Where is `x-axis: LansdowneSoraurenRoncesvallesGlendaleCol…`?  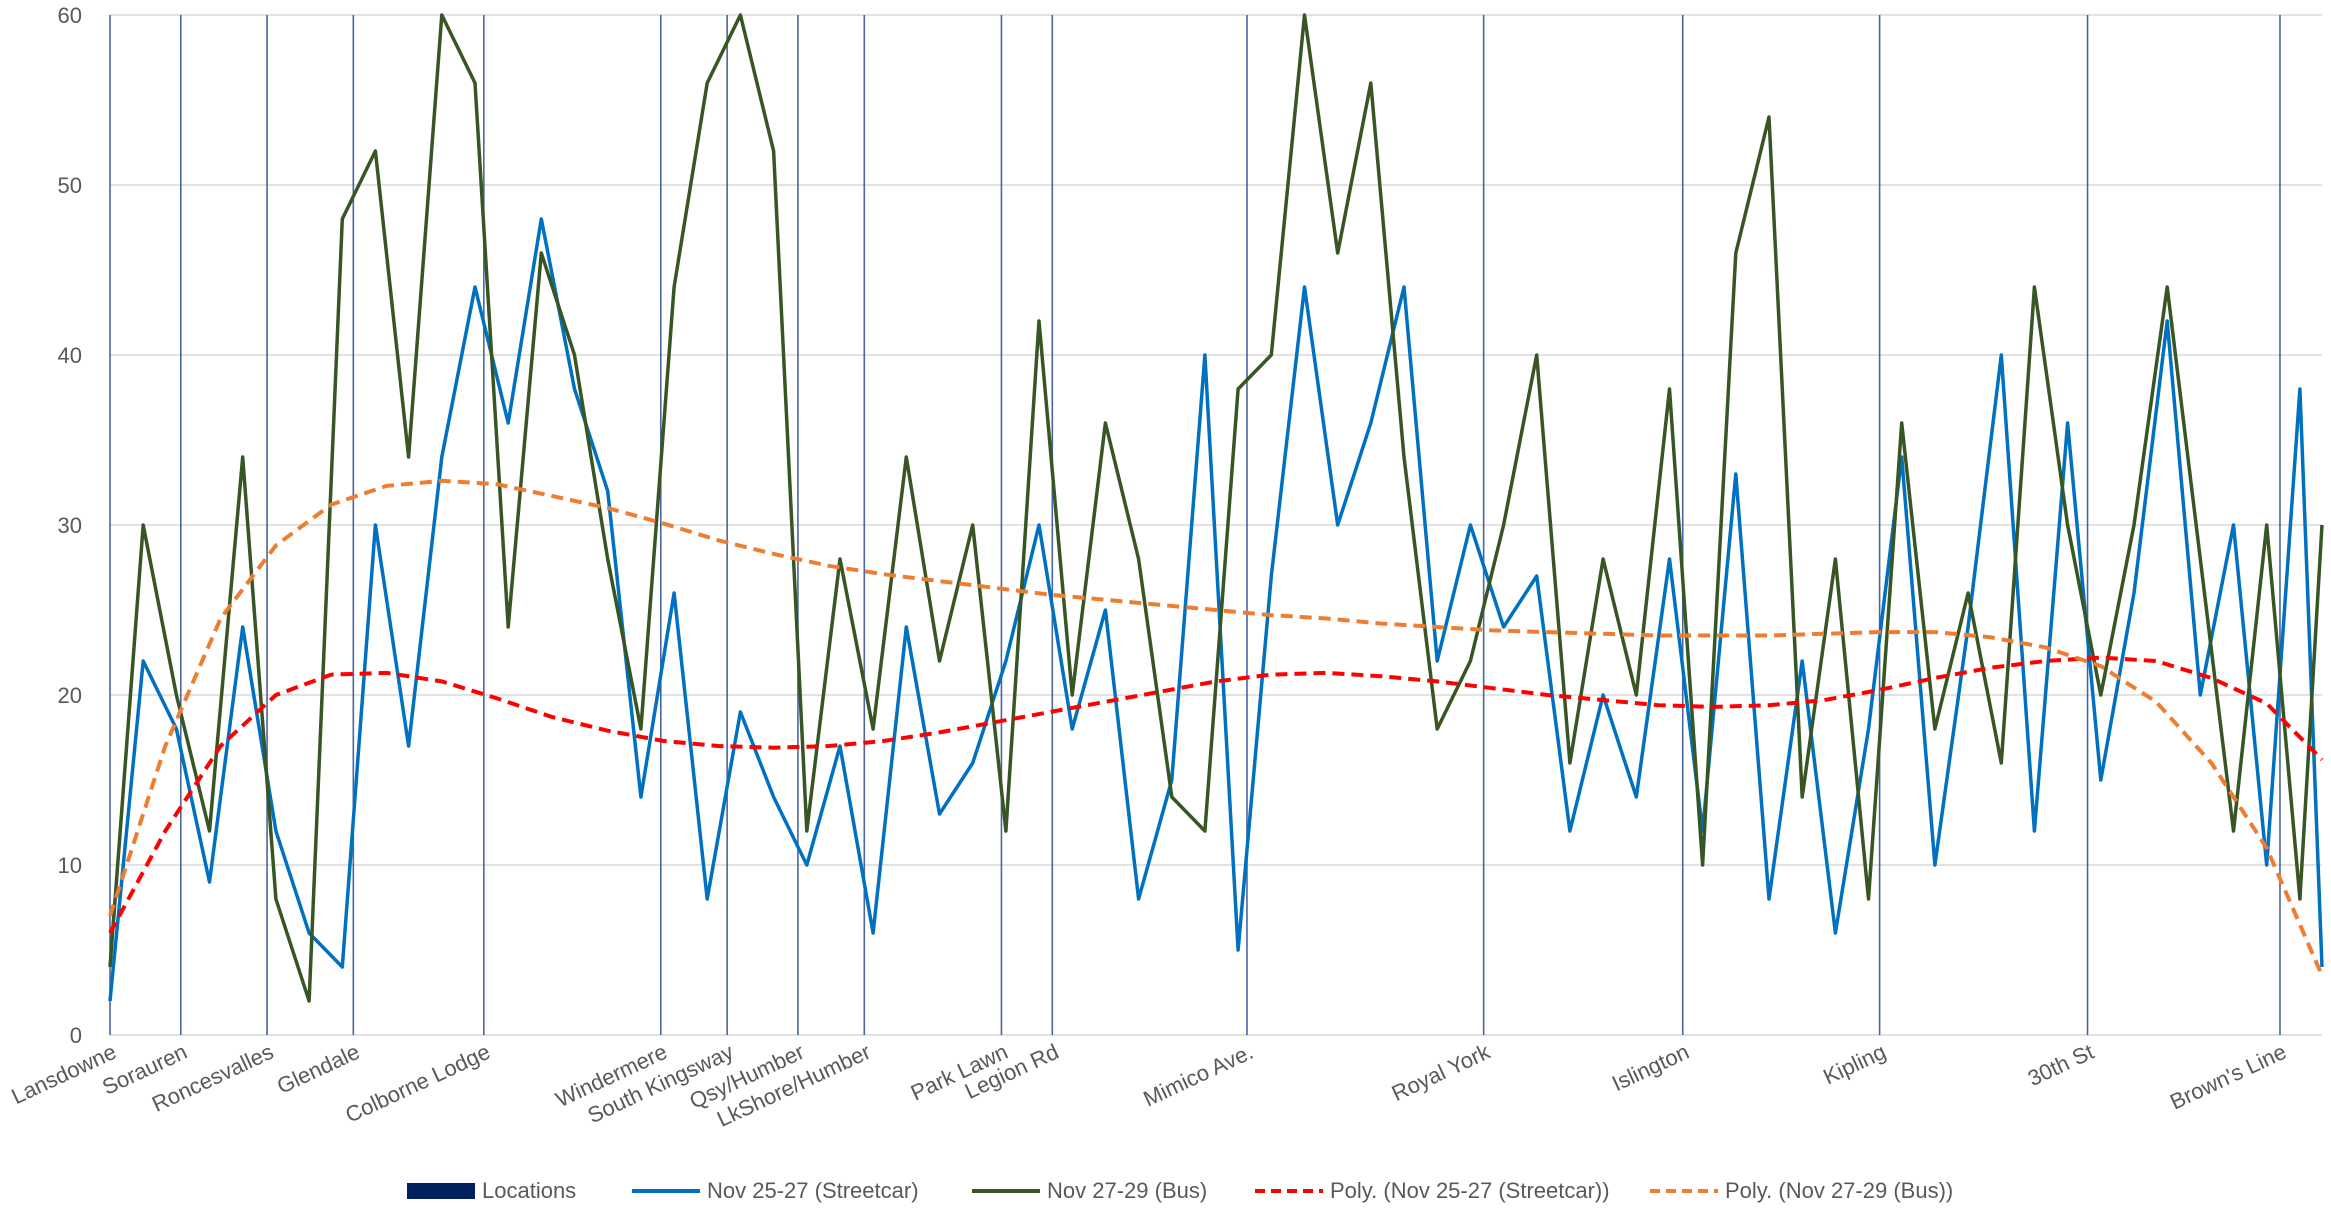 x-axis: LansdowneSoraurenRoncesvallesGlendaleCol… is located at coordinates (1149, 1084).